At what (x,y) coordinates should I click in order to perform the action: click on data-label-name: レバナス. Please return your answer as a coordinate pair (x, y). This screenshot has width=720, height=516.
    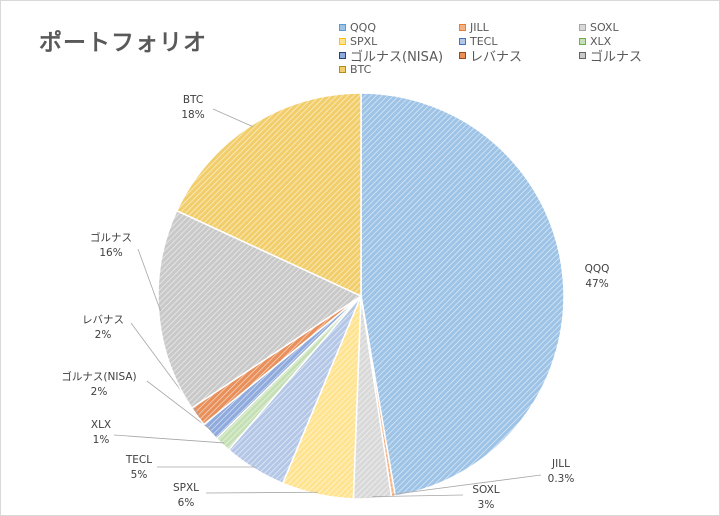
    Looking at the image, I should click on (103, 320).